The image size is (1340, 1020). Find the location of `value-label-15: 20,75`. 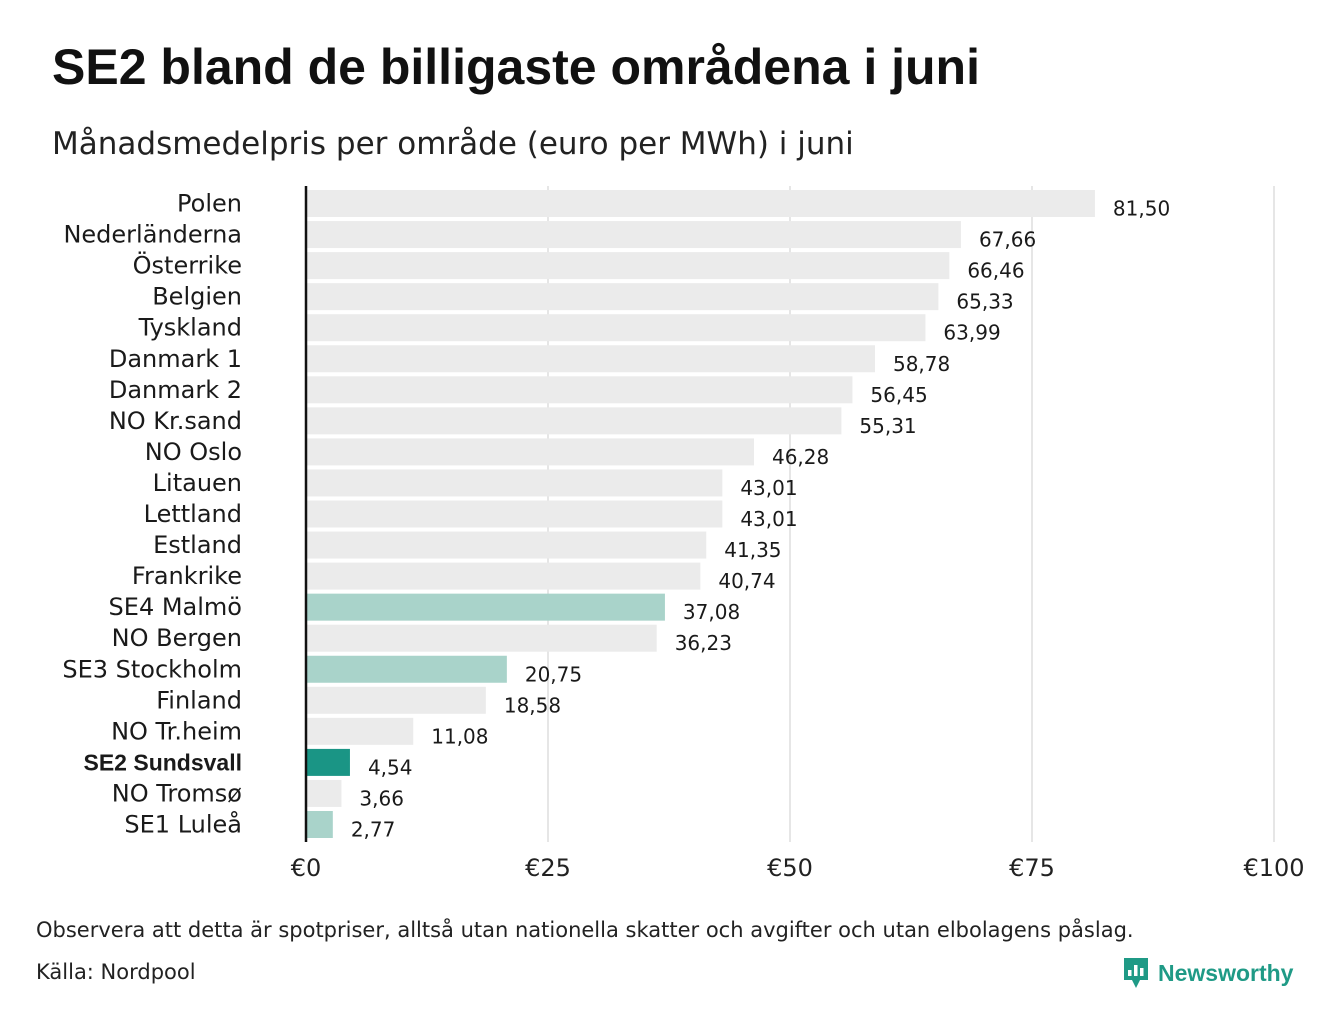

value-label-15: 20,75 is located at coordinates (553, 674).